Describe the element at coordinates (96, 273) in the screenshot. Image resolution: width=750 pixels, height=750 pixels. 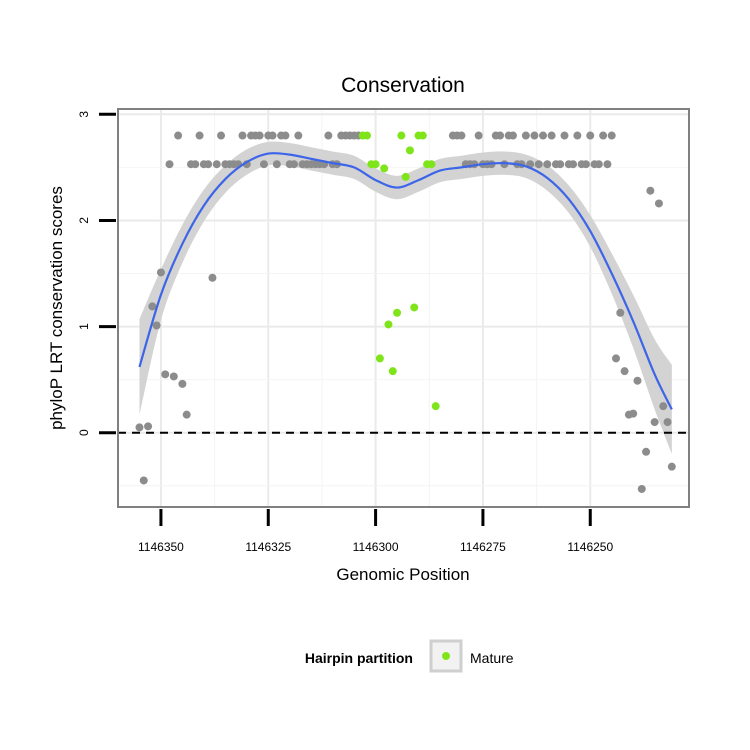
I see `y-axis: 0 1 2 3` at that location.